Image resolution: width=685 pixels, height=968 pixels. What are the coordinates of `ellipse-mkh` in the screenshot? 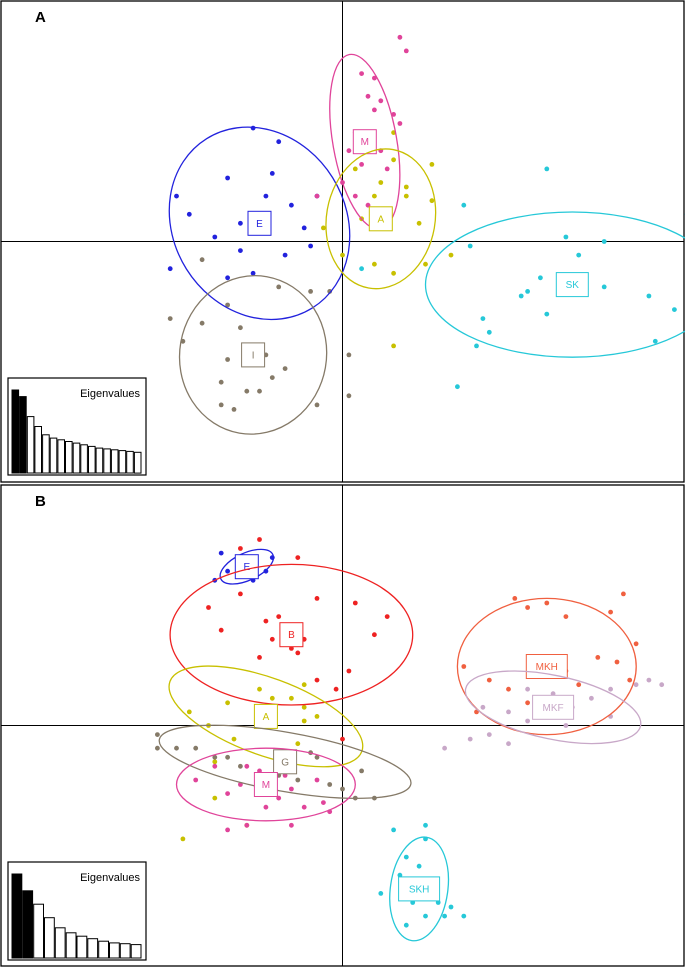 It's located at (546, 666).